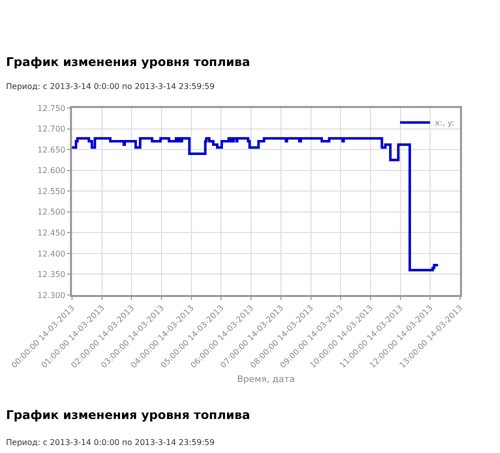 Image resolution: width=500 pixels, height=453 pixels. What do you see at coordinates (51, 253) in the screenshot?
I see `y-tick-label: 12.400` at bounding box center [51, 253].